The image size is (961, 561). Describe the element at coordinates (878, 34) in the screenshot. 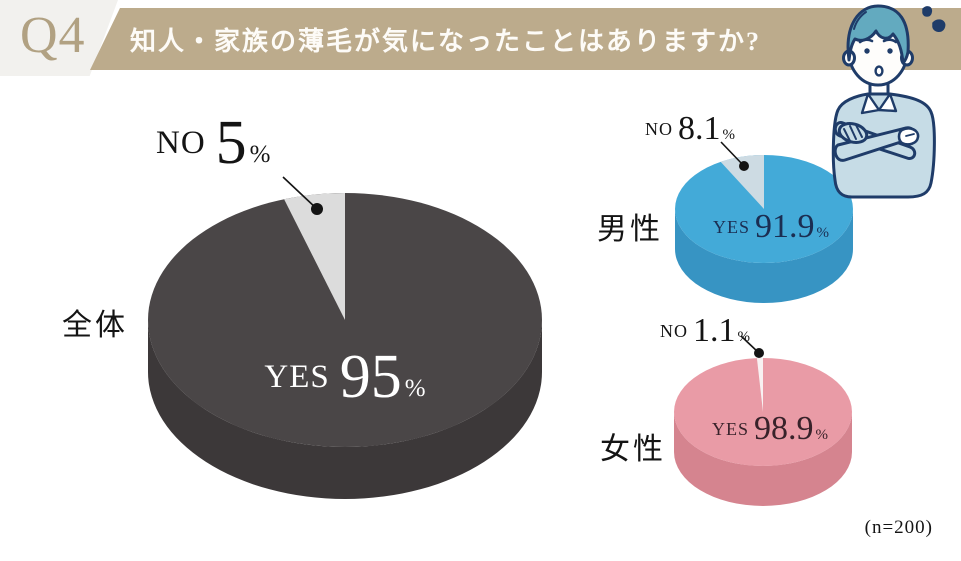

I see `hair` at that location.